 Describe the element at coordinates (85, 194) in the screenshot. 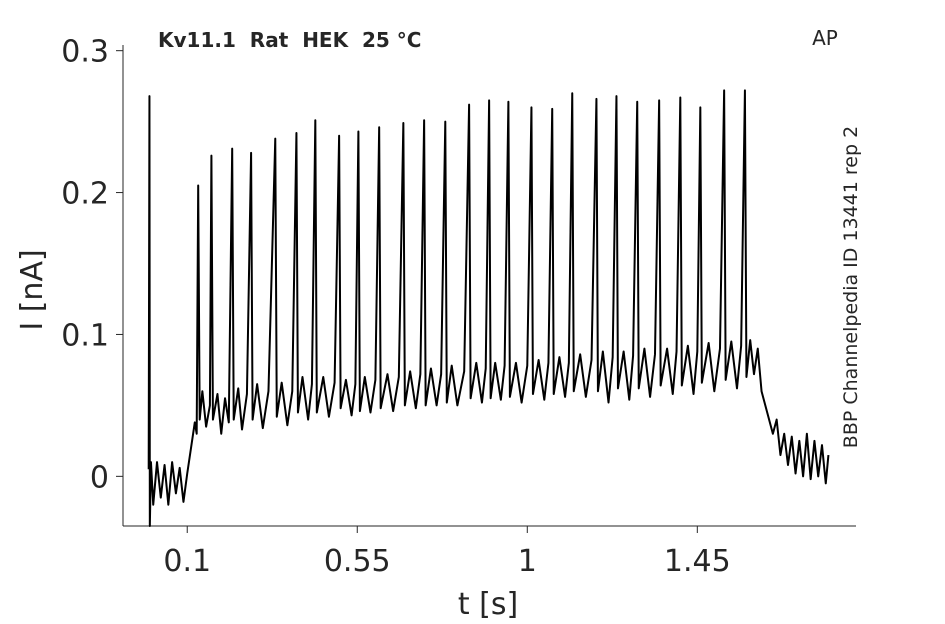

I see `y-tick-label: 0.2` at that location.